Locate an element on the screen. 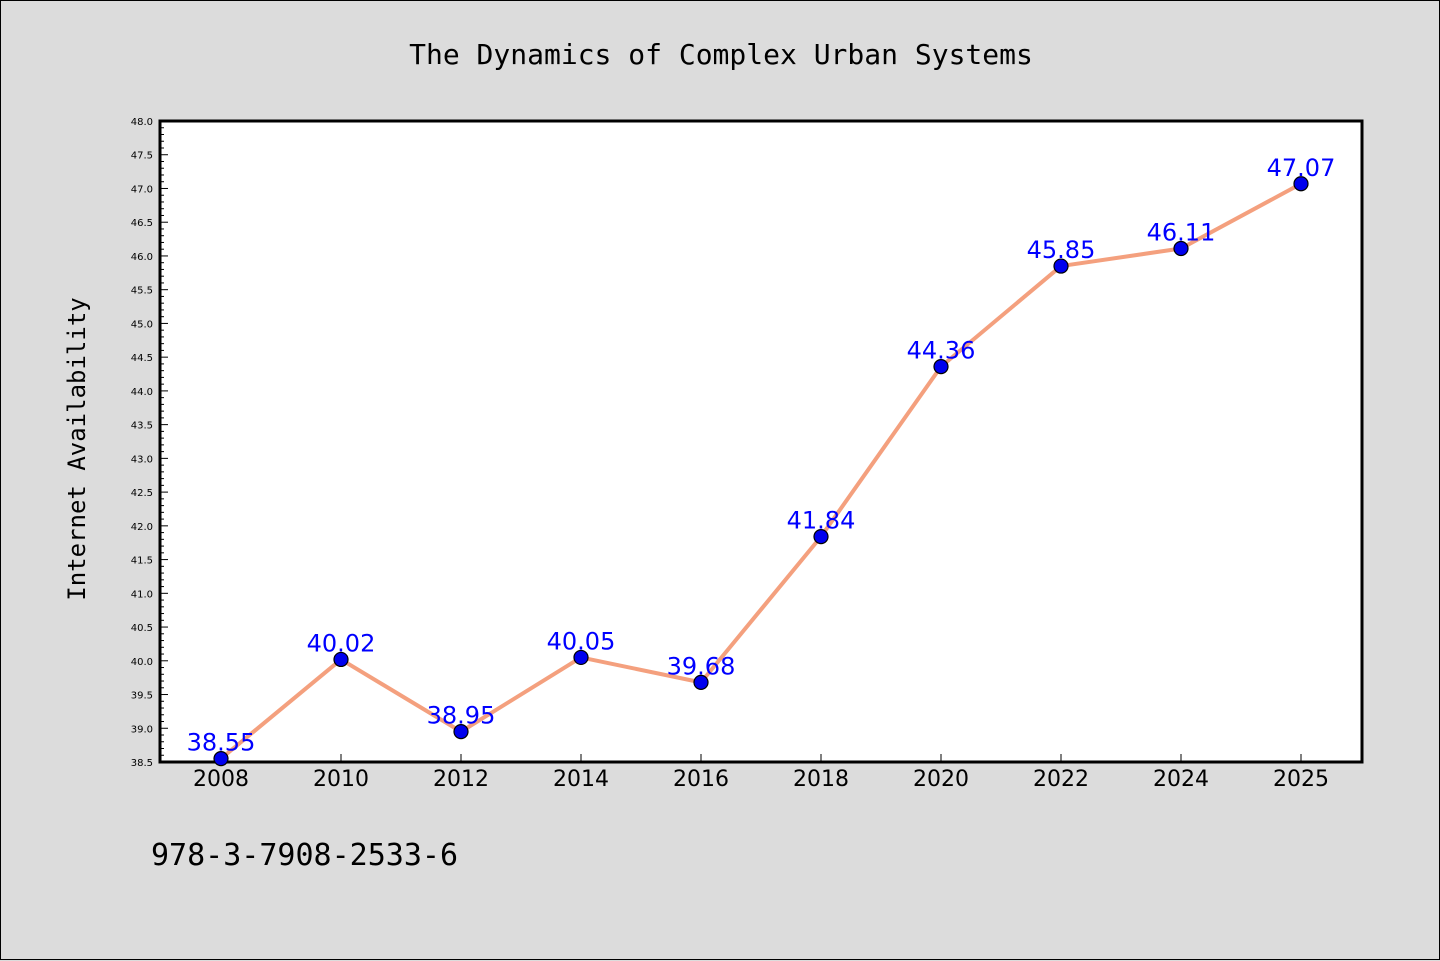  data-label: 47.07 is located at coordinates (1301, 168).